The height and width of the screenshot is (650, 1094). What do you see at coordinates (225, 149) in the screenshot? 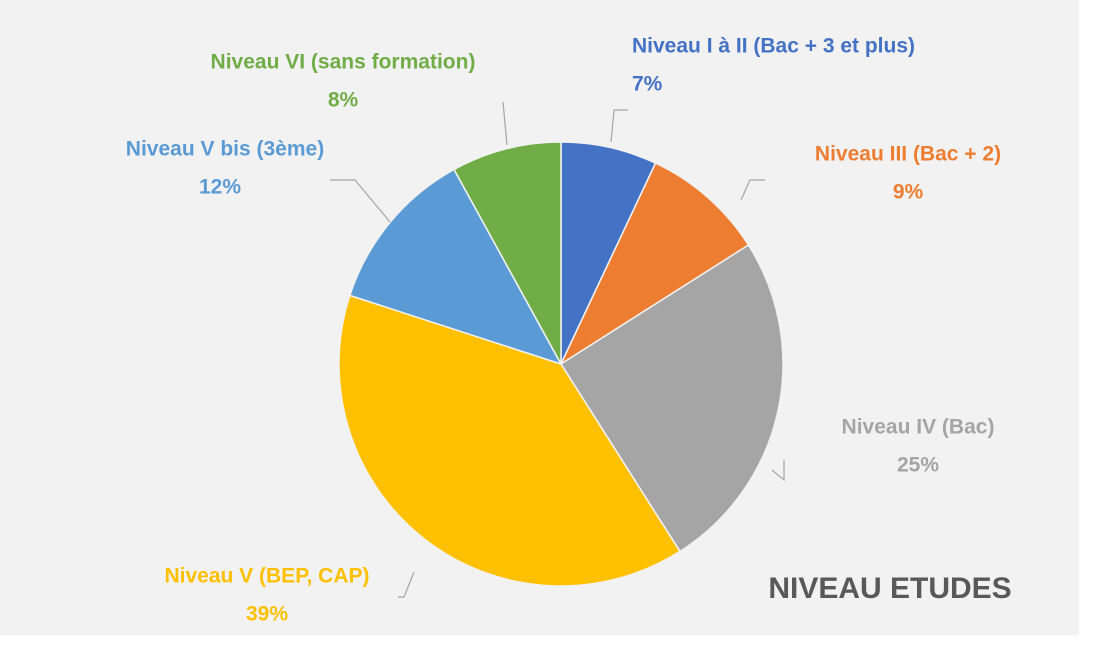
I see `data-label-name: Niveau V bis (3ème)` at bounding box center [225, 149].